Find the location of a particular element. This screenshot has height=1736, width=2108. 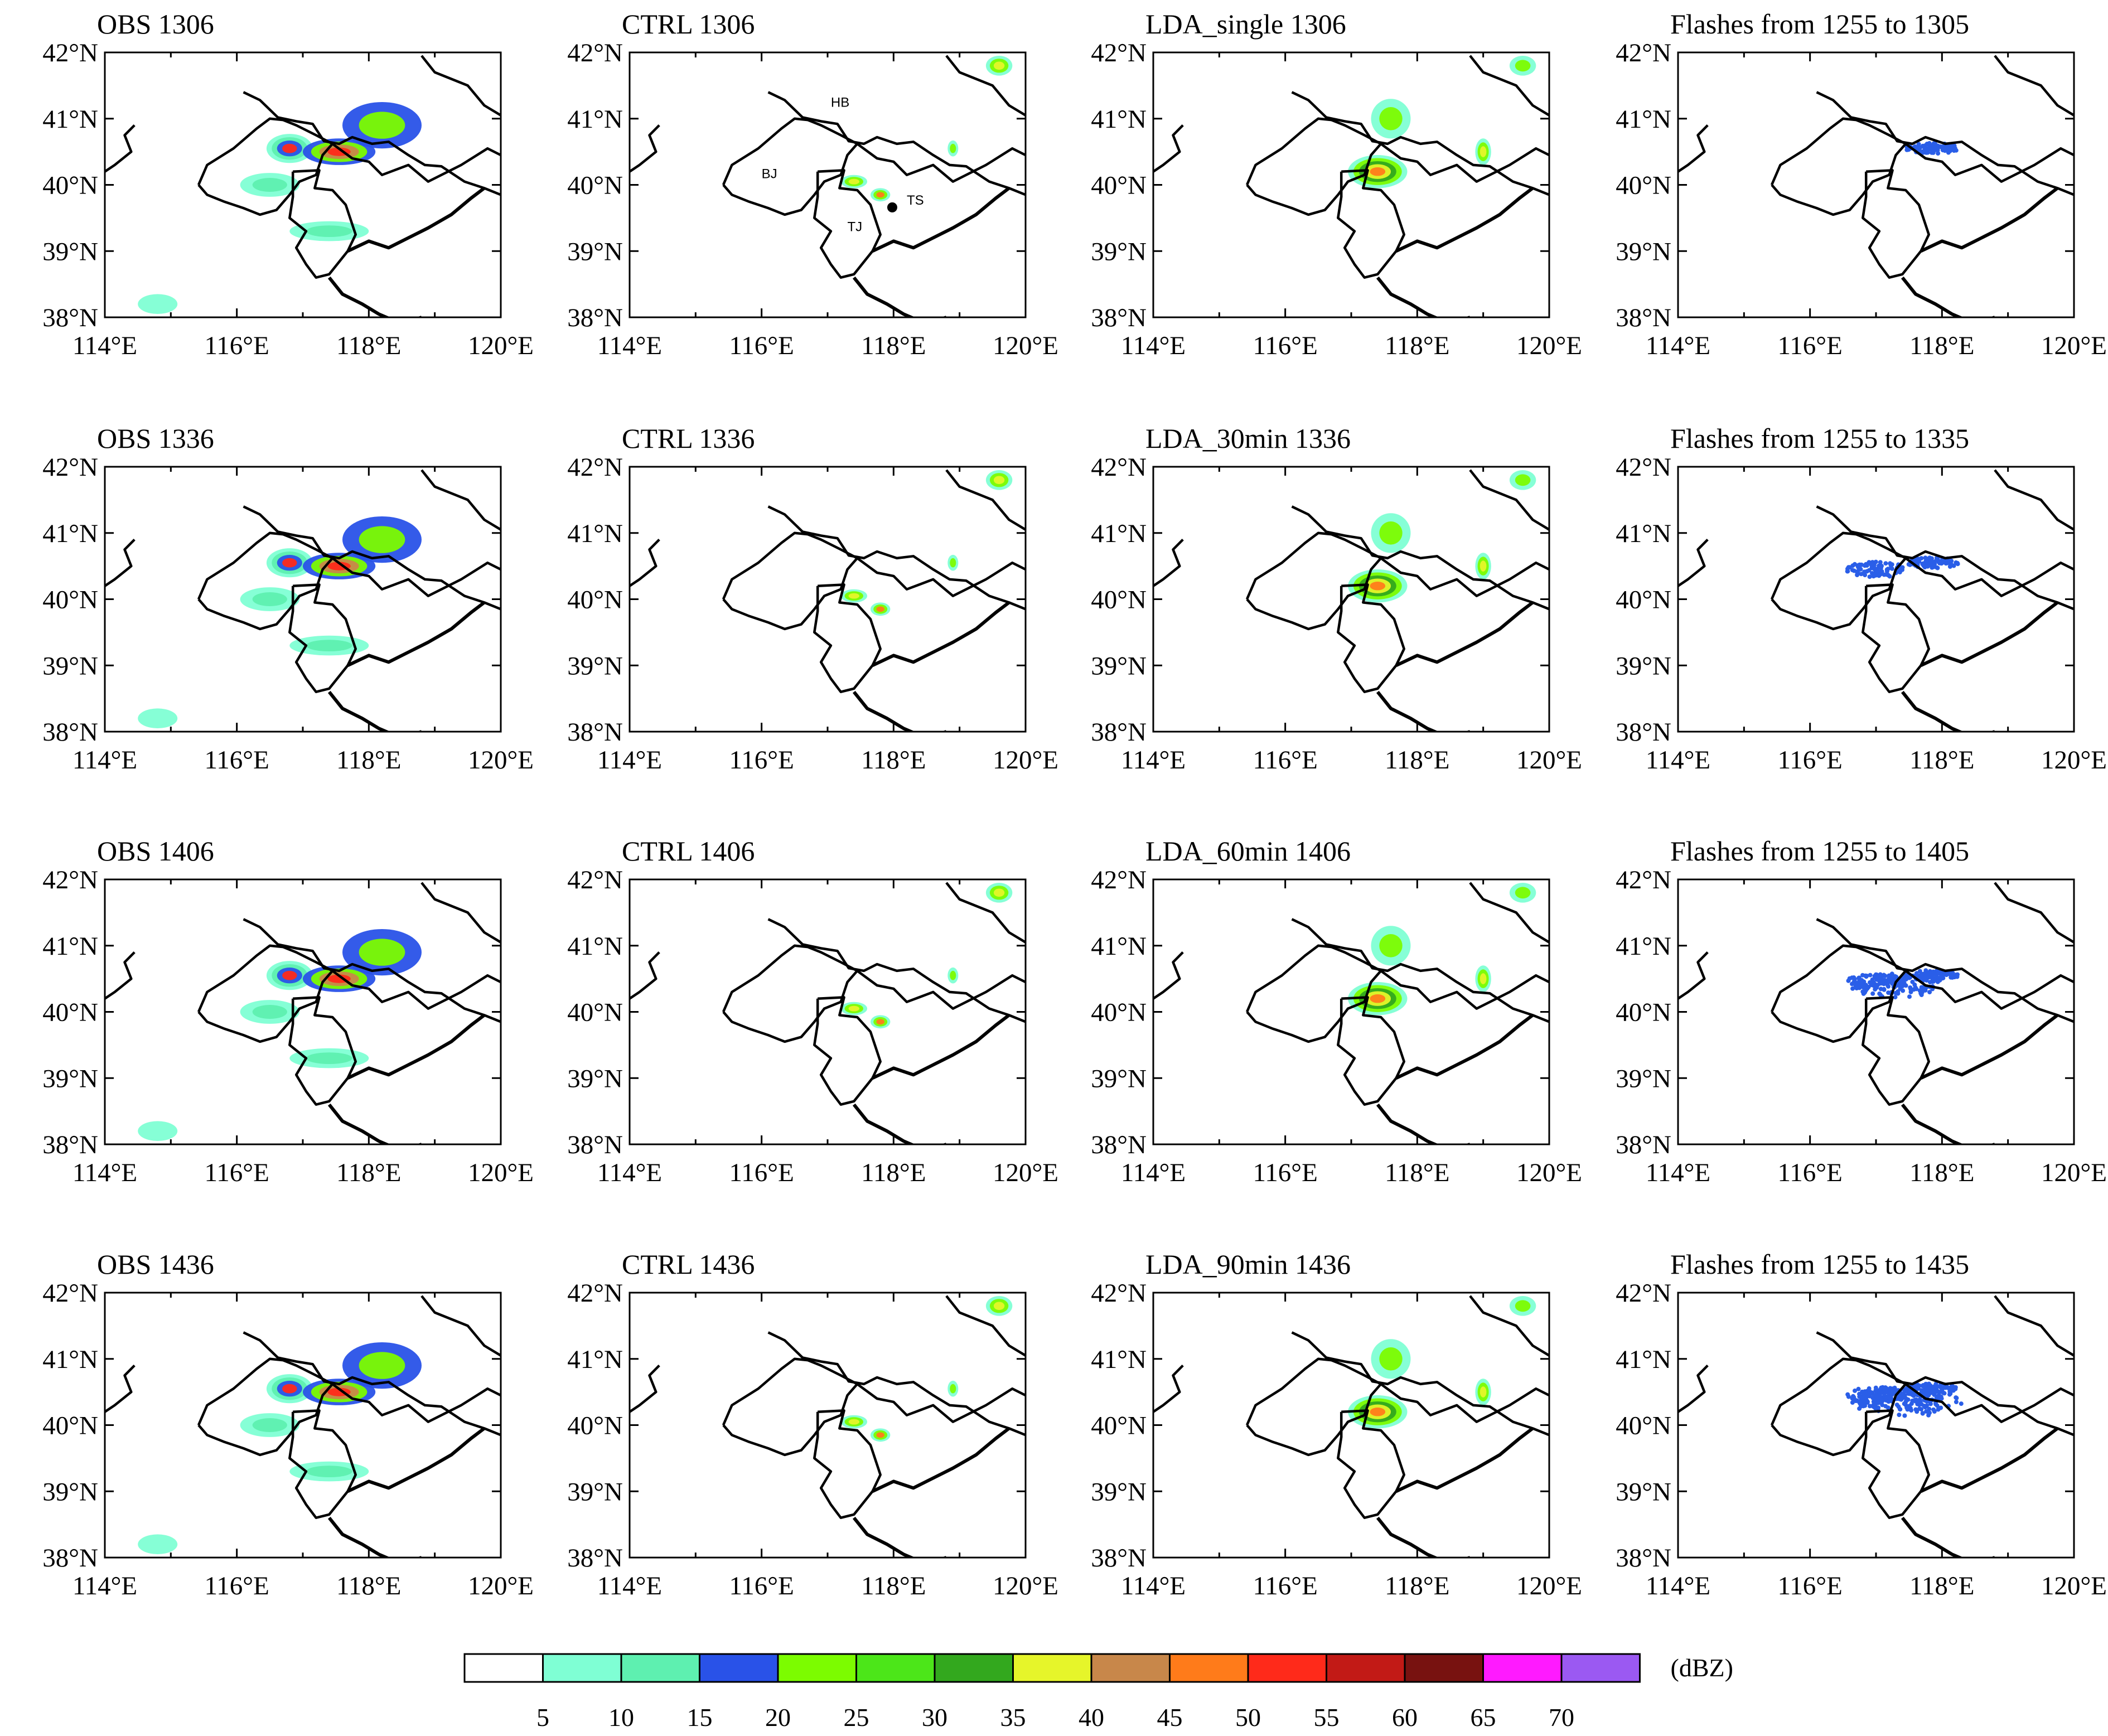

map-label: HB is located at coordinates (840, 102).